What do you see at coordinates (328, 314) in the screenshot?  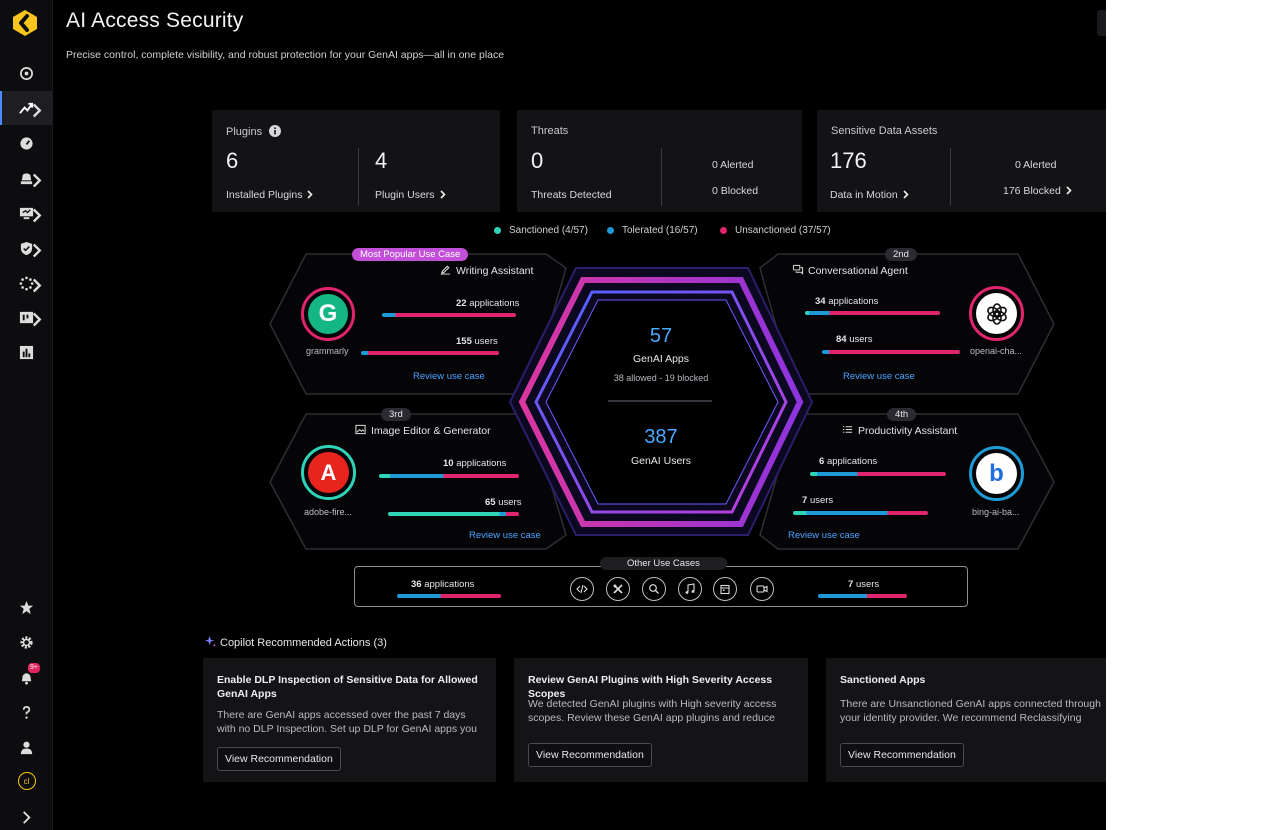 I see `grammarly-logo-icon: G` at bounding box center [328, 314].